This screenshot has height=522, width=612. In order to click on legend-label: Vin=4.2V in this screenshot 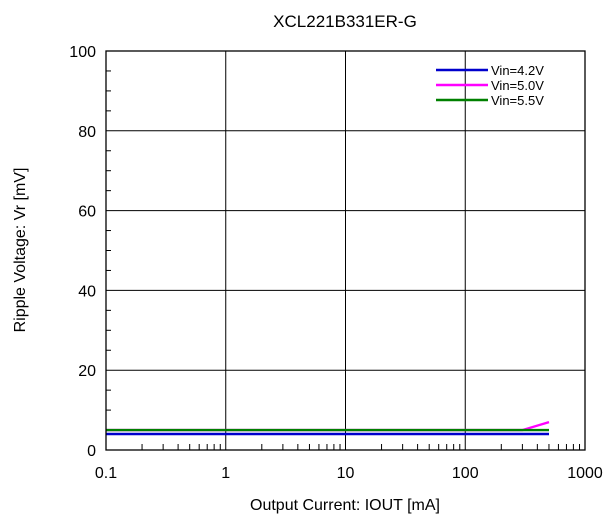, I will do `click(517, 70)`.